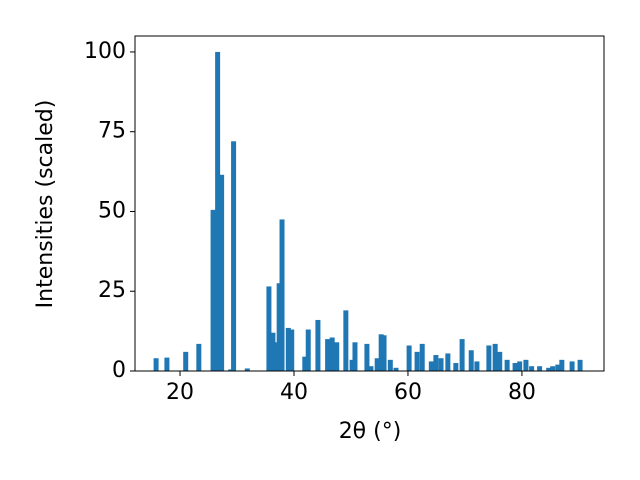 The height and width of the screenshot is (480, 640). Describe the element at coordinates (370, 431) in the screenshot. I see `x-axis-label: 2θ (°)` at that location.